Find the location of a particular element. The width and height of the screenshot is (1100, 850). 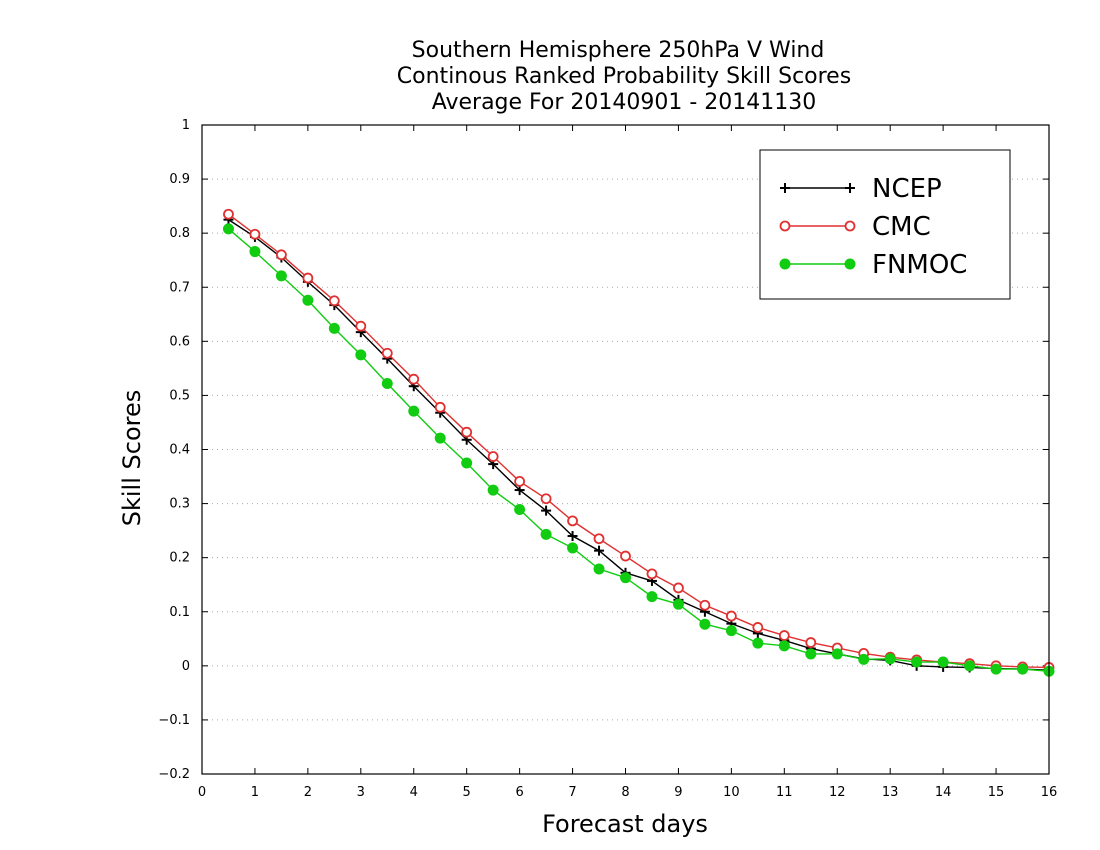

y-tick-label: 0.6 is located at coordinates (179, 341).